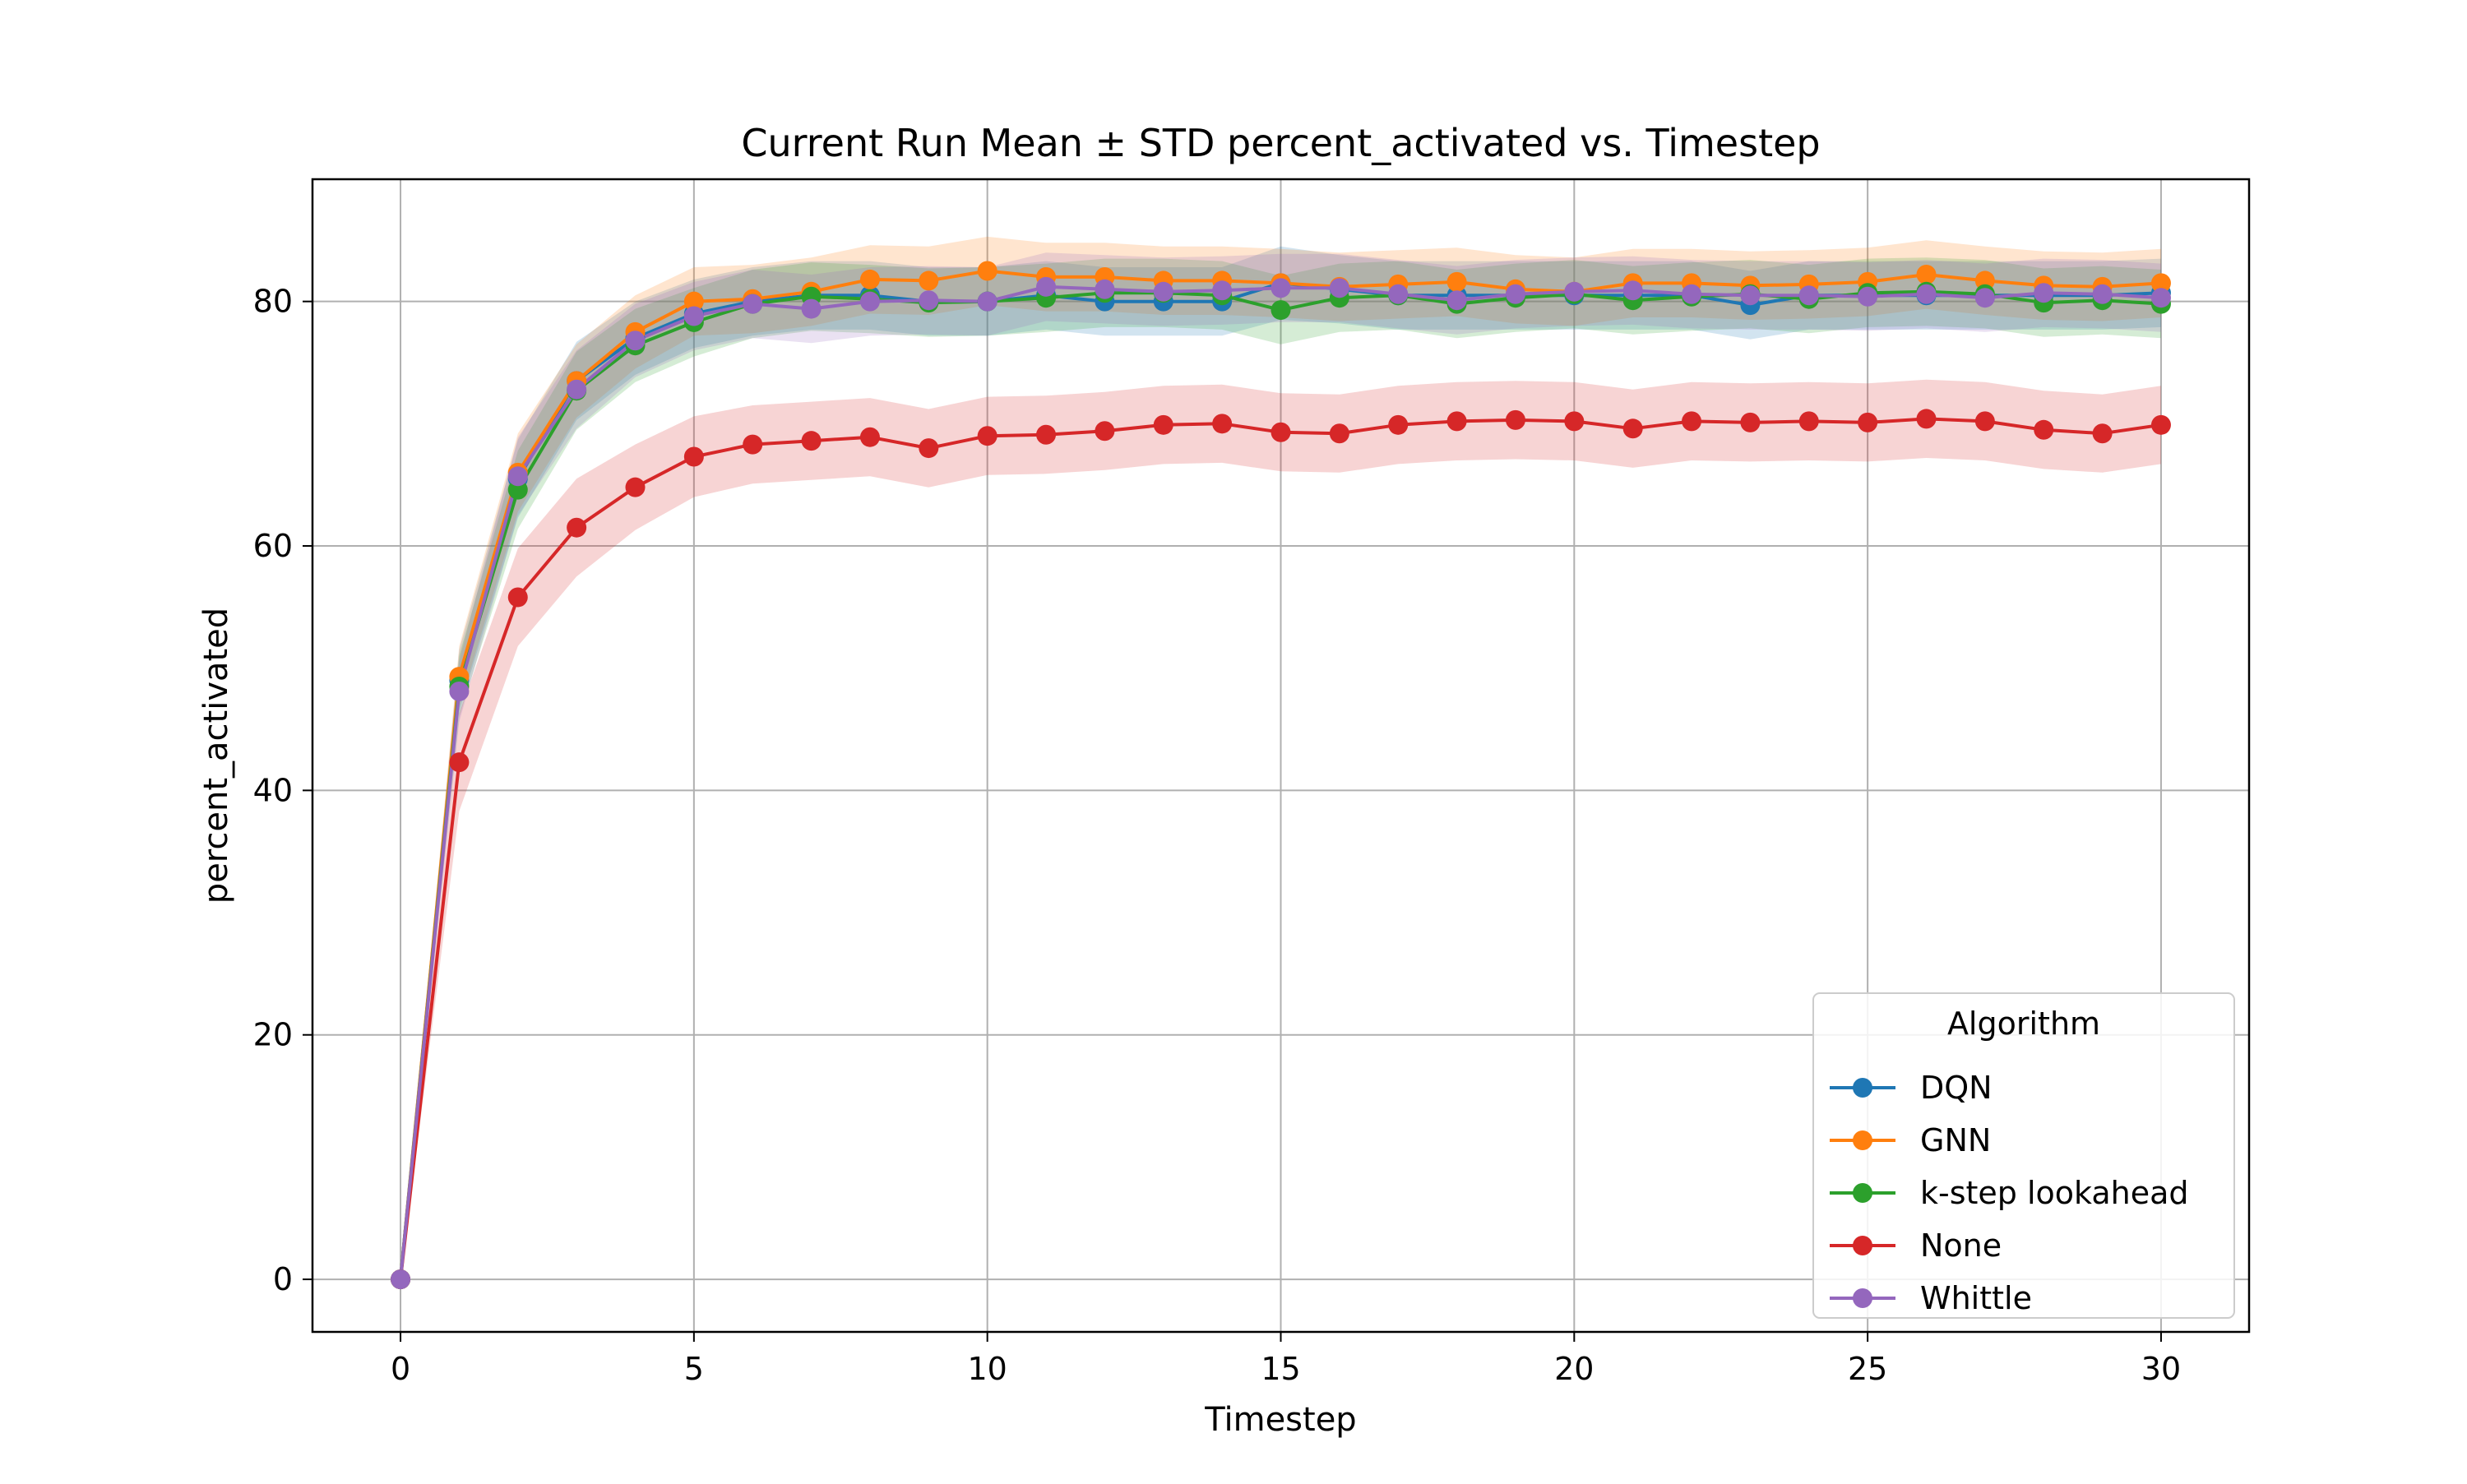  I want to click on legend-label-k-step-lookahead: k-step lookahead, so click(2054, 1193).